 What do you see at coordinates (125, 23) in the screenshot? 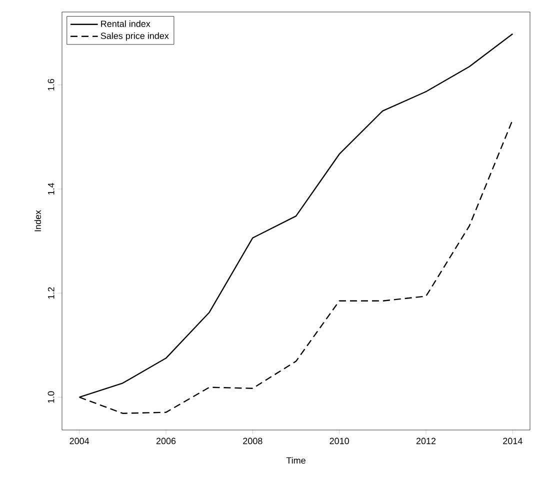
I see `legend-label: Rental index` at bounding box center [125, 23].